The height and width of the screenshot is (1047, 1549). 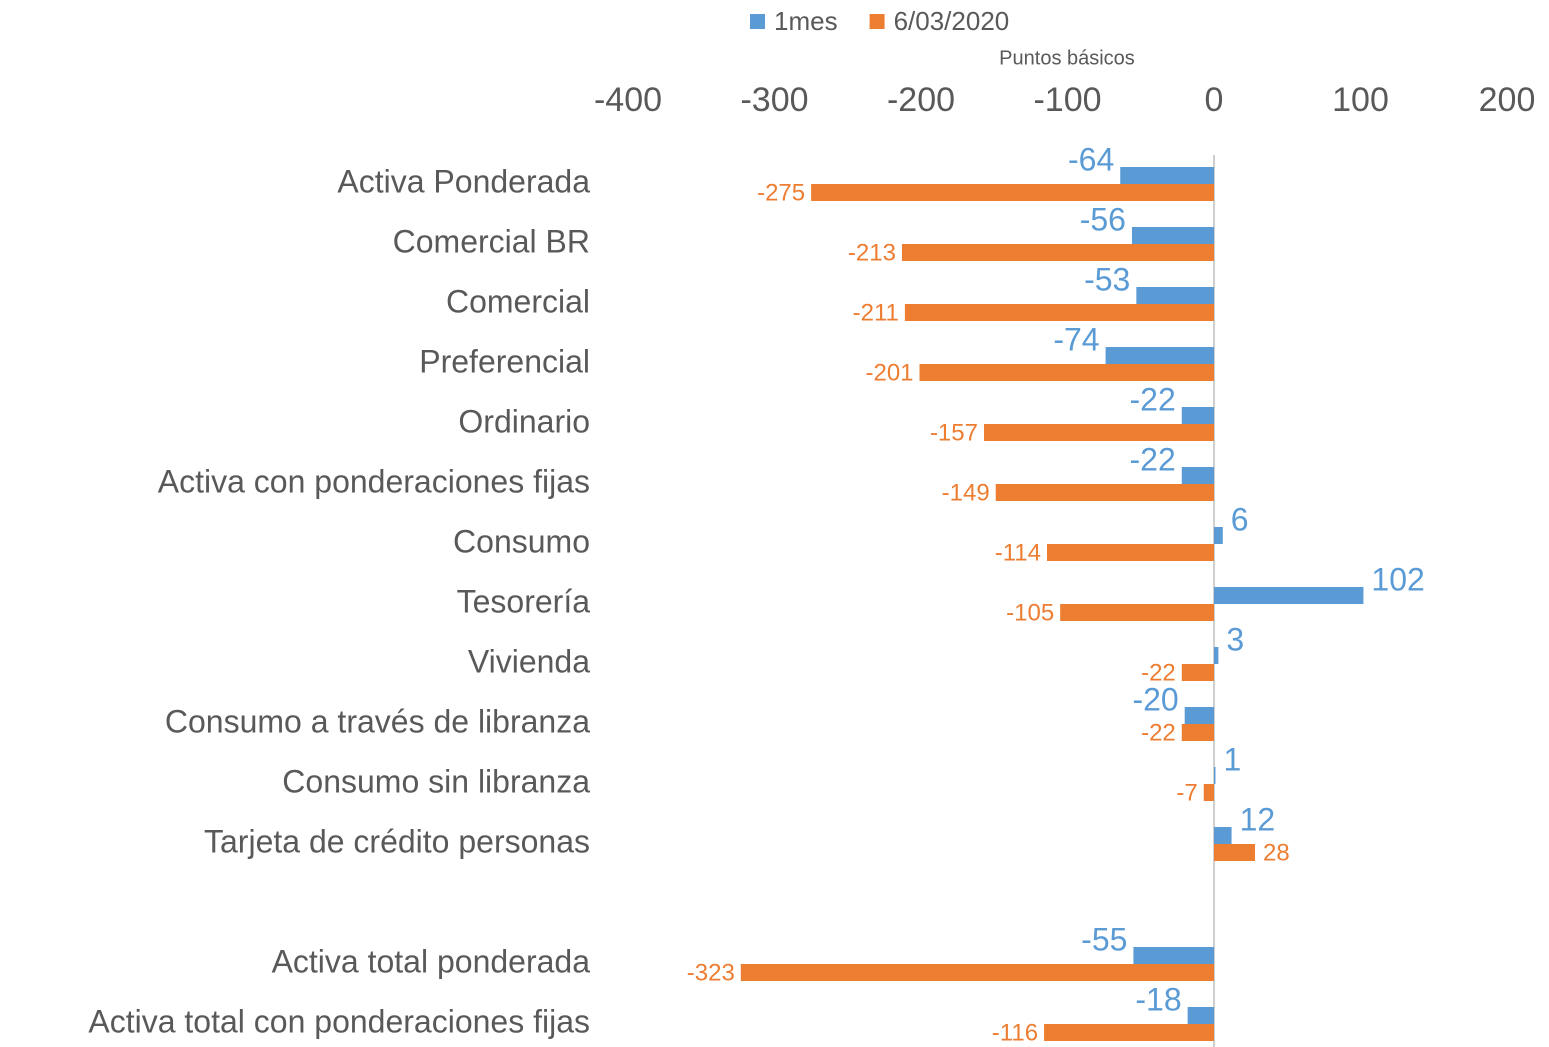 What do you see at coordinates (711, 972) in the screenshot?
I see `data-label: -323` at bounding box center [711, 972].